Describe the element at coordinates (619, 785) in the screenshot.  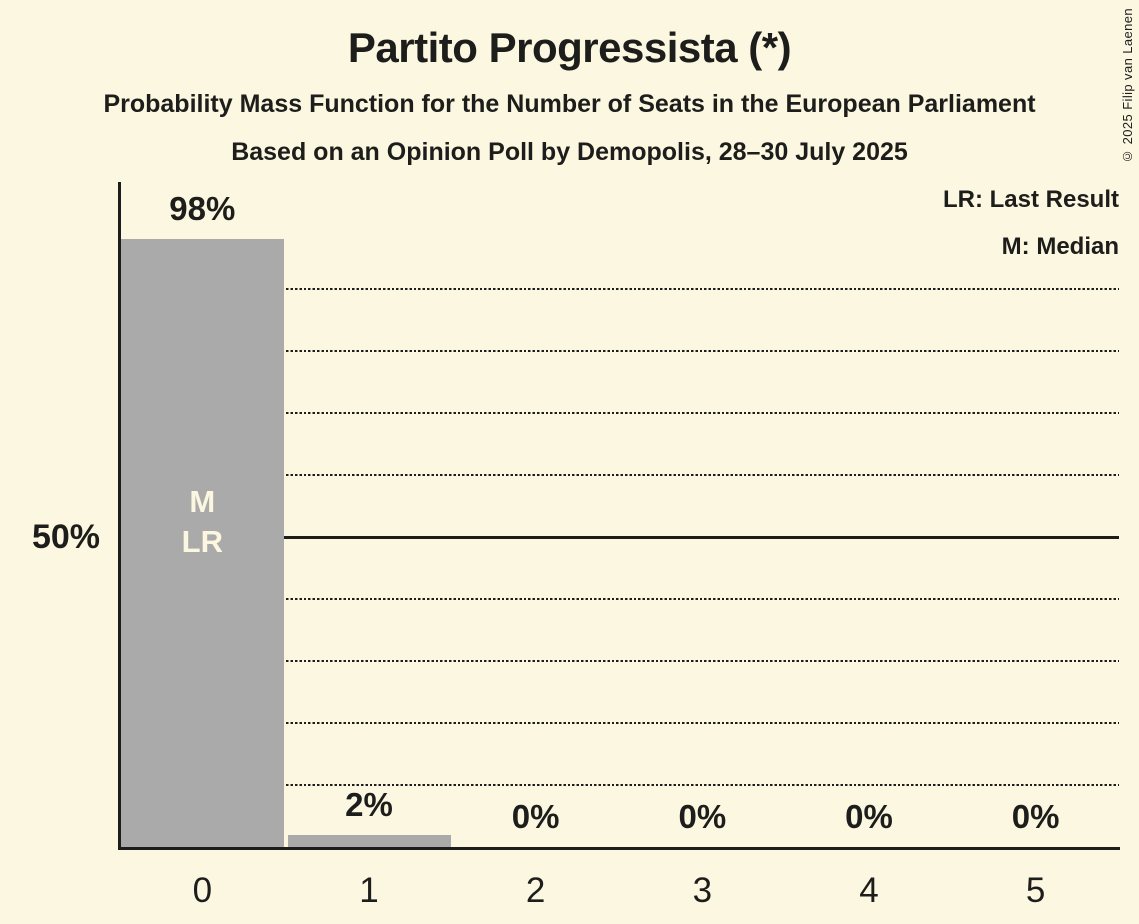
I see `gridline-10pct` at that location.